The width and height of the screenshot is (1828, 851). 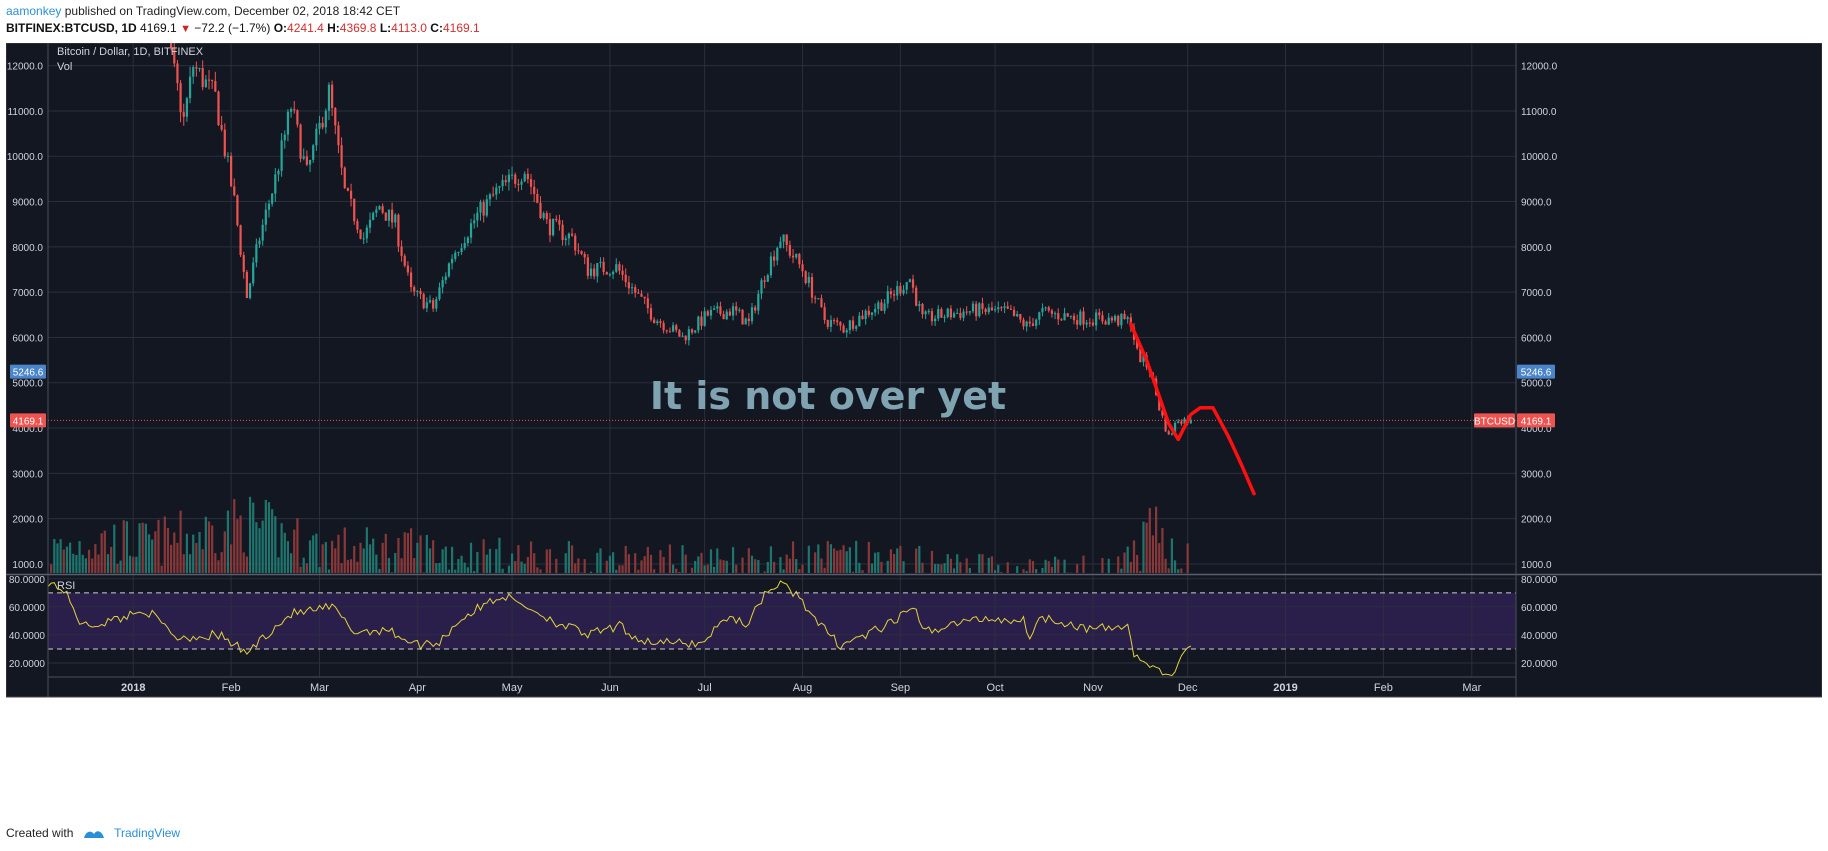 What do you see at coordinates (280, 28) in the screenshot?
I see `open-label: O:` at bounding box center [280, 28].